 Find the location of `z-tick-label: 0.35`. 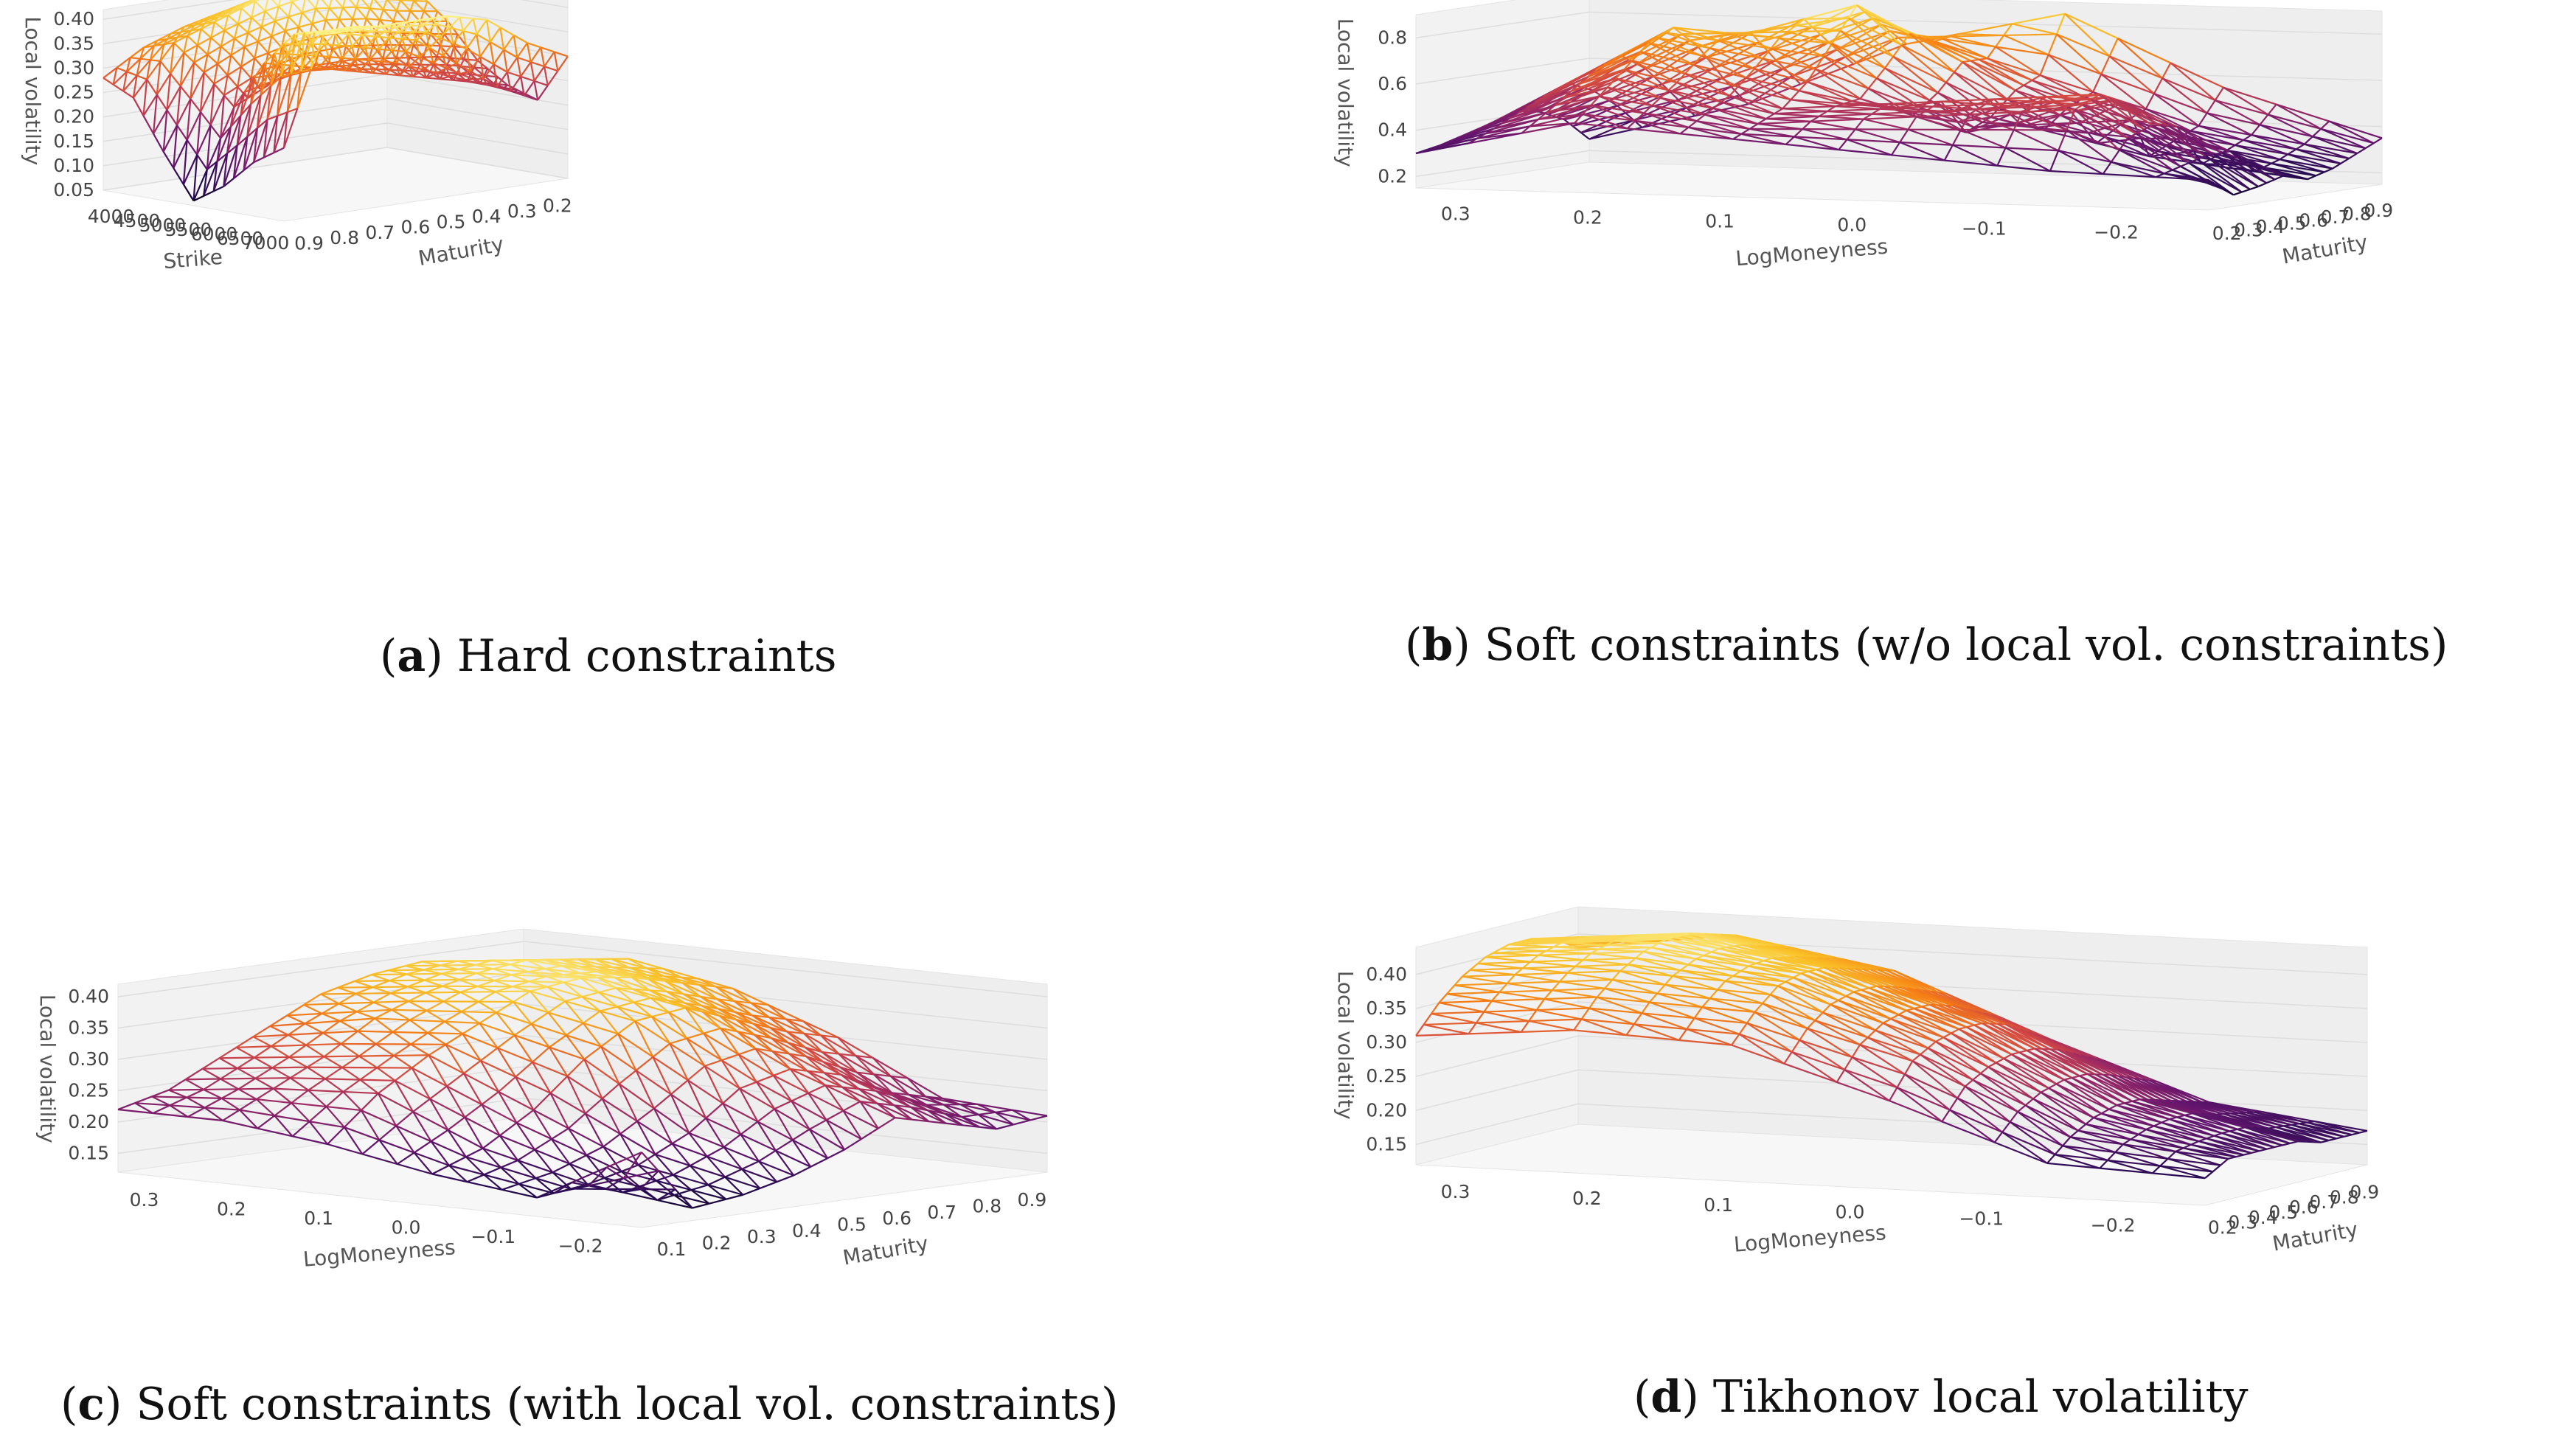

z-tick-label: 0.35 is located at coordinates (88, 1028).